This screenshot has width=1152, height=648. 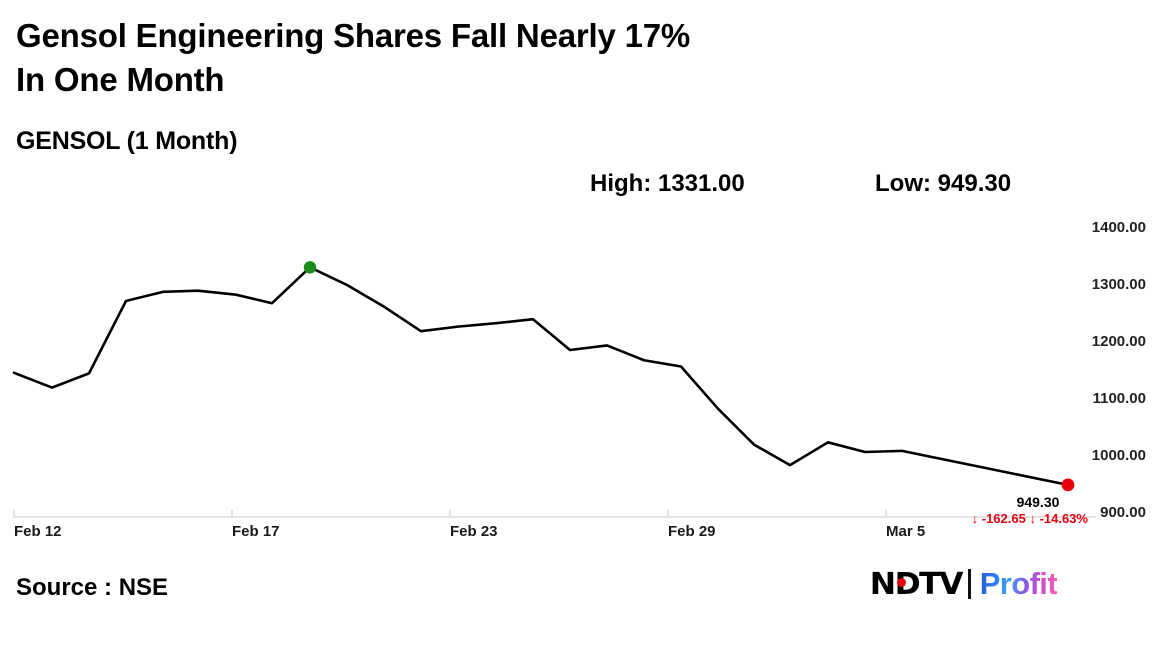 I want to click on ndtv-profit-logo: NDTV Profit, so click(x=963, y=584).